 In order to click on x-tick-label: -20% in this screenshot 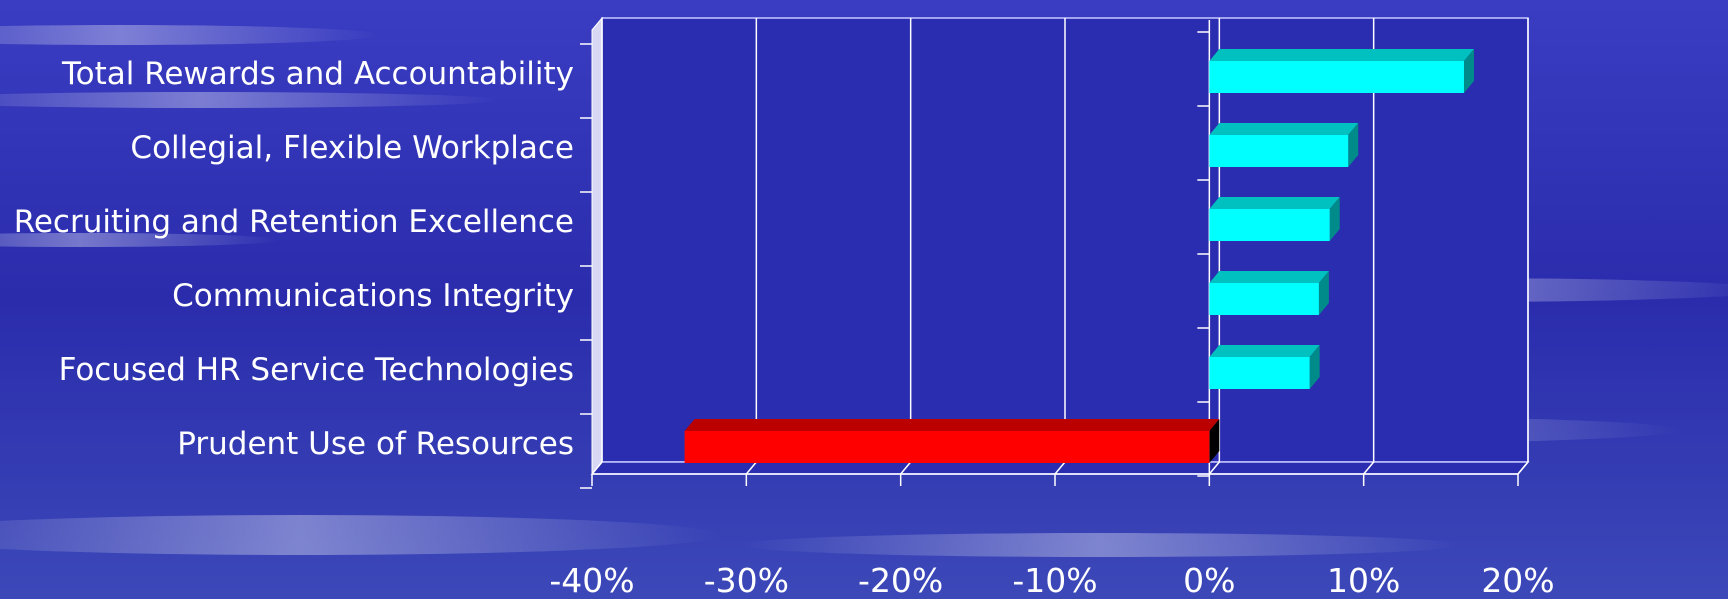, I will do `click(900, 580)`.